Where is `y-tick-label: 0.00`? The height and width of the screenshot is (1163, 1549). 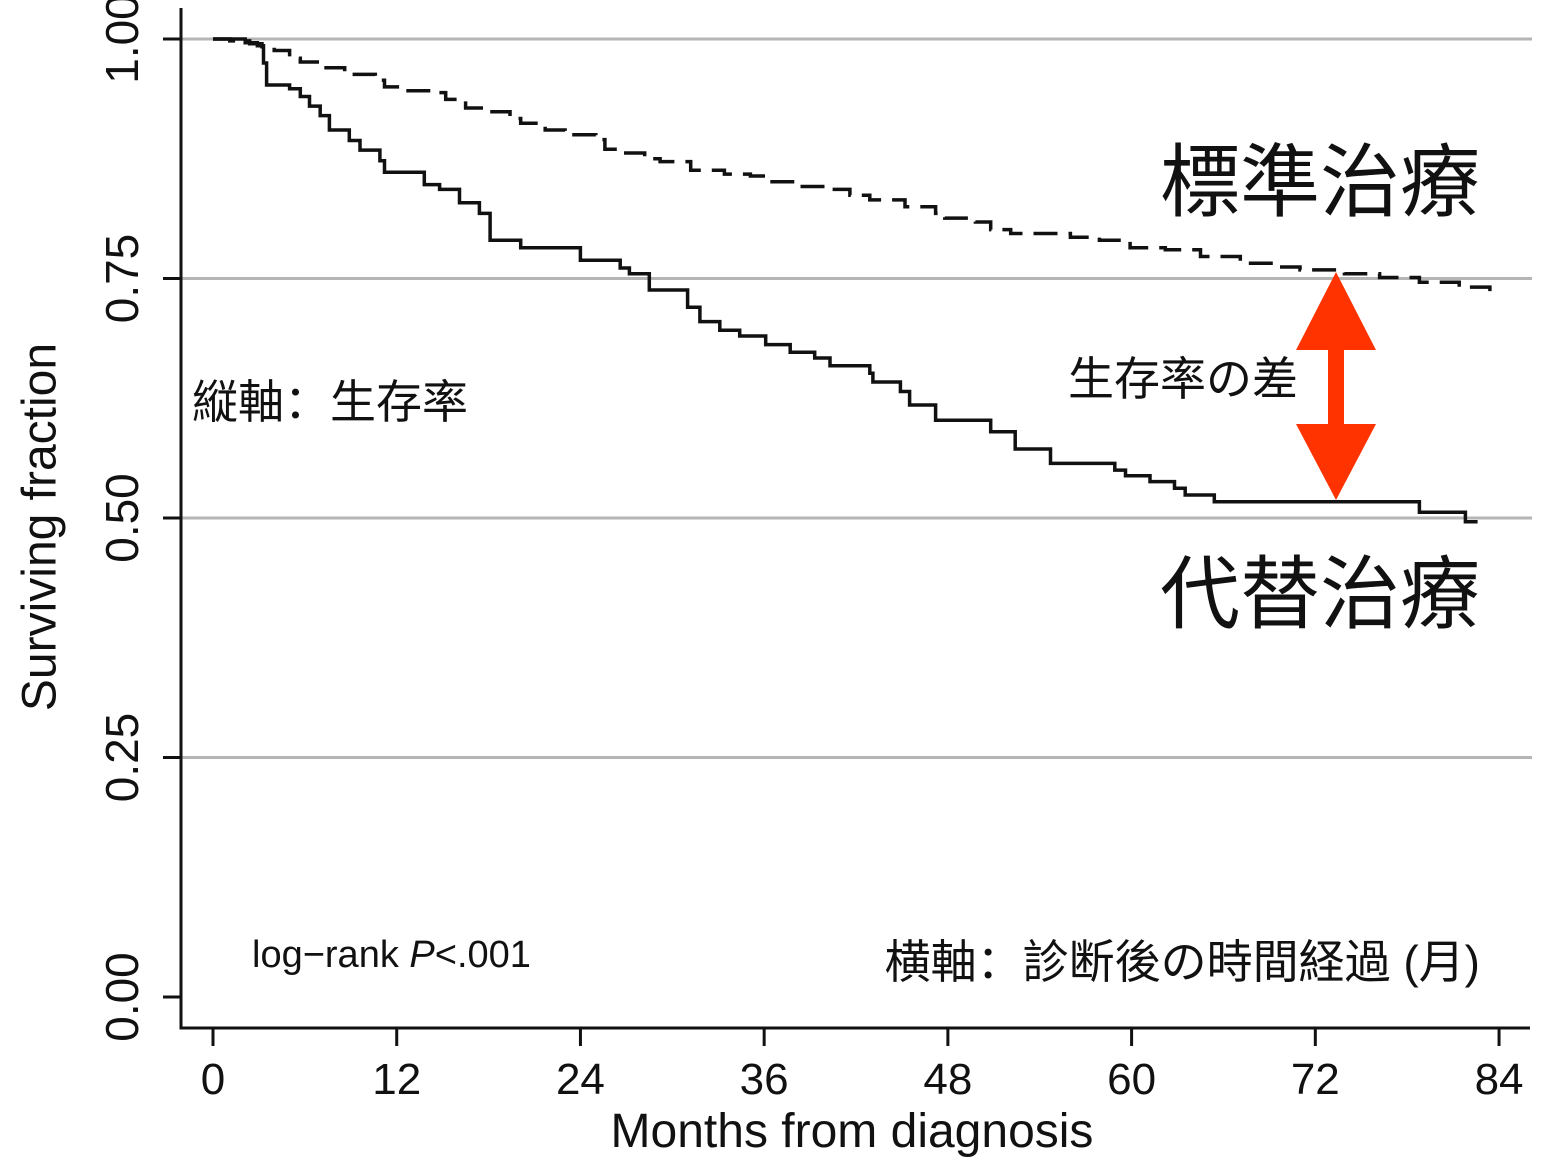 y-tick-label: 0.00 is located at coordinates (122, 997).